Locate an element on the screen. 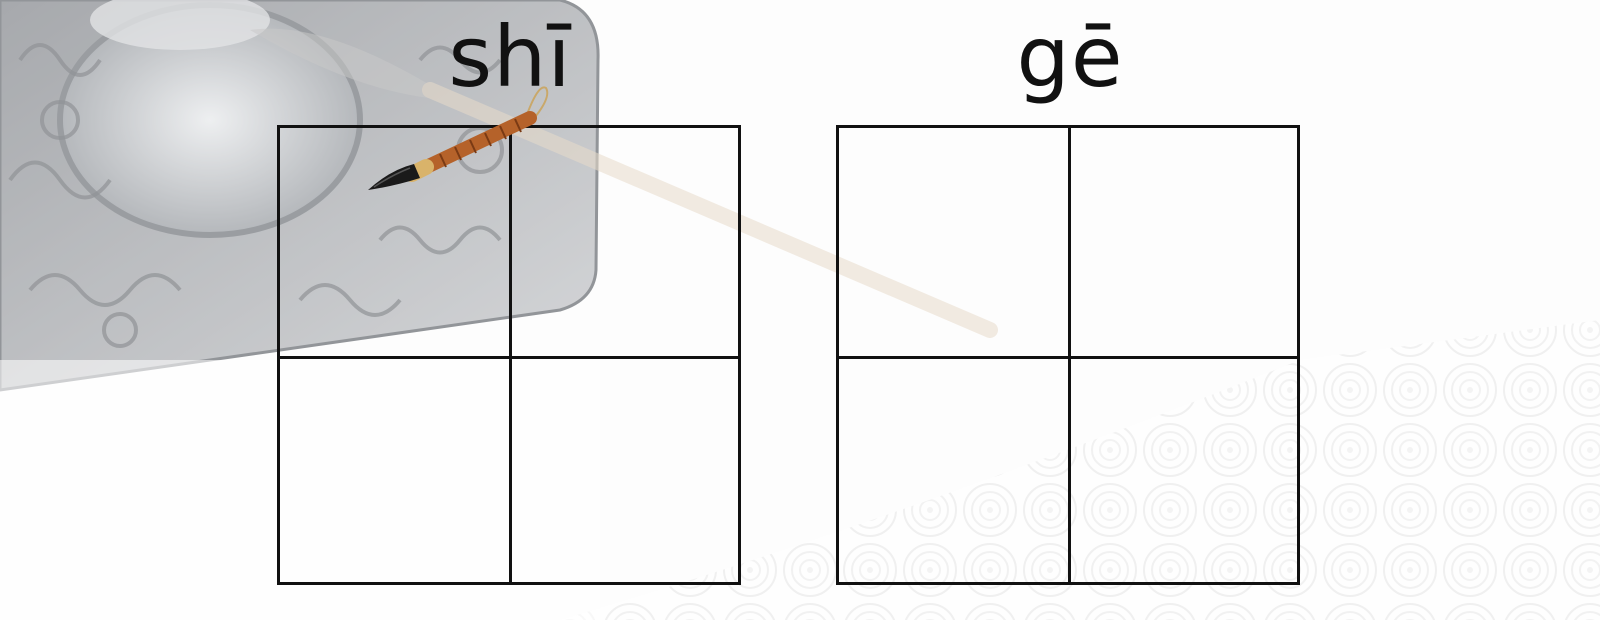 The image size is (1600, 620). pinyin-label-ge: gē is located at coordinates (1070, 57).